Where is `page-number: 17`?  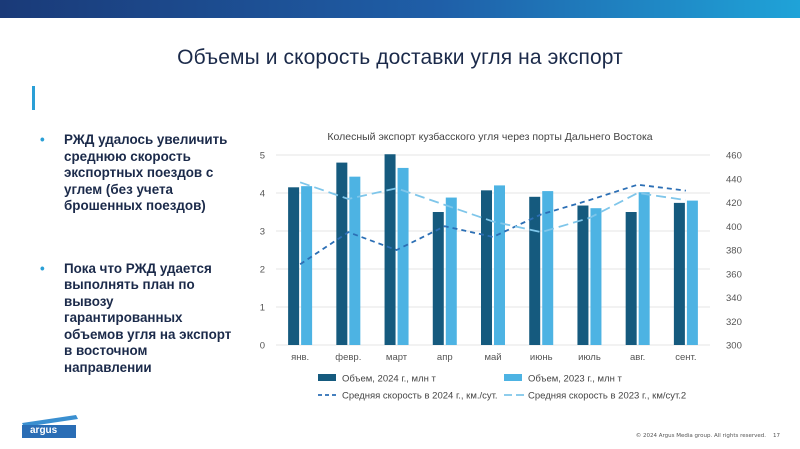
page-number: 17 is located at coordinates (776, 436).